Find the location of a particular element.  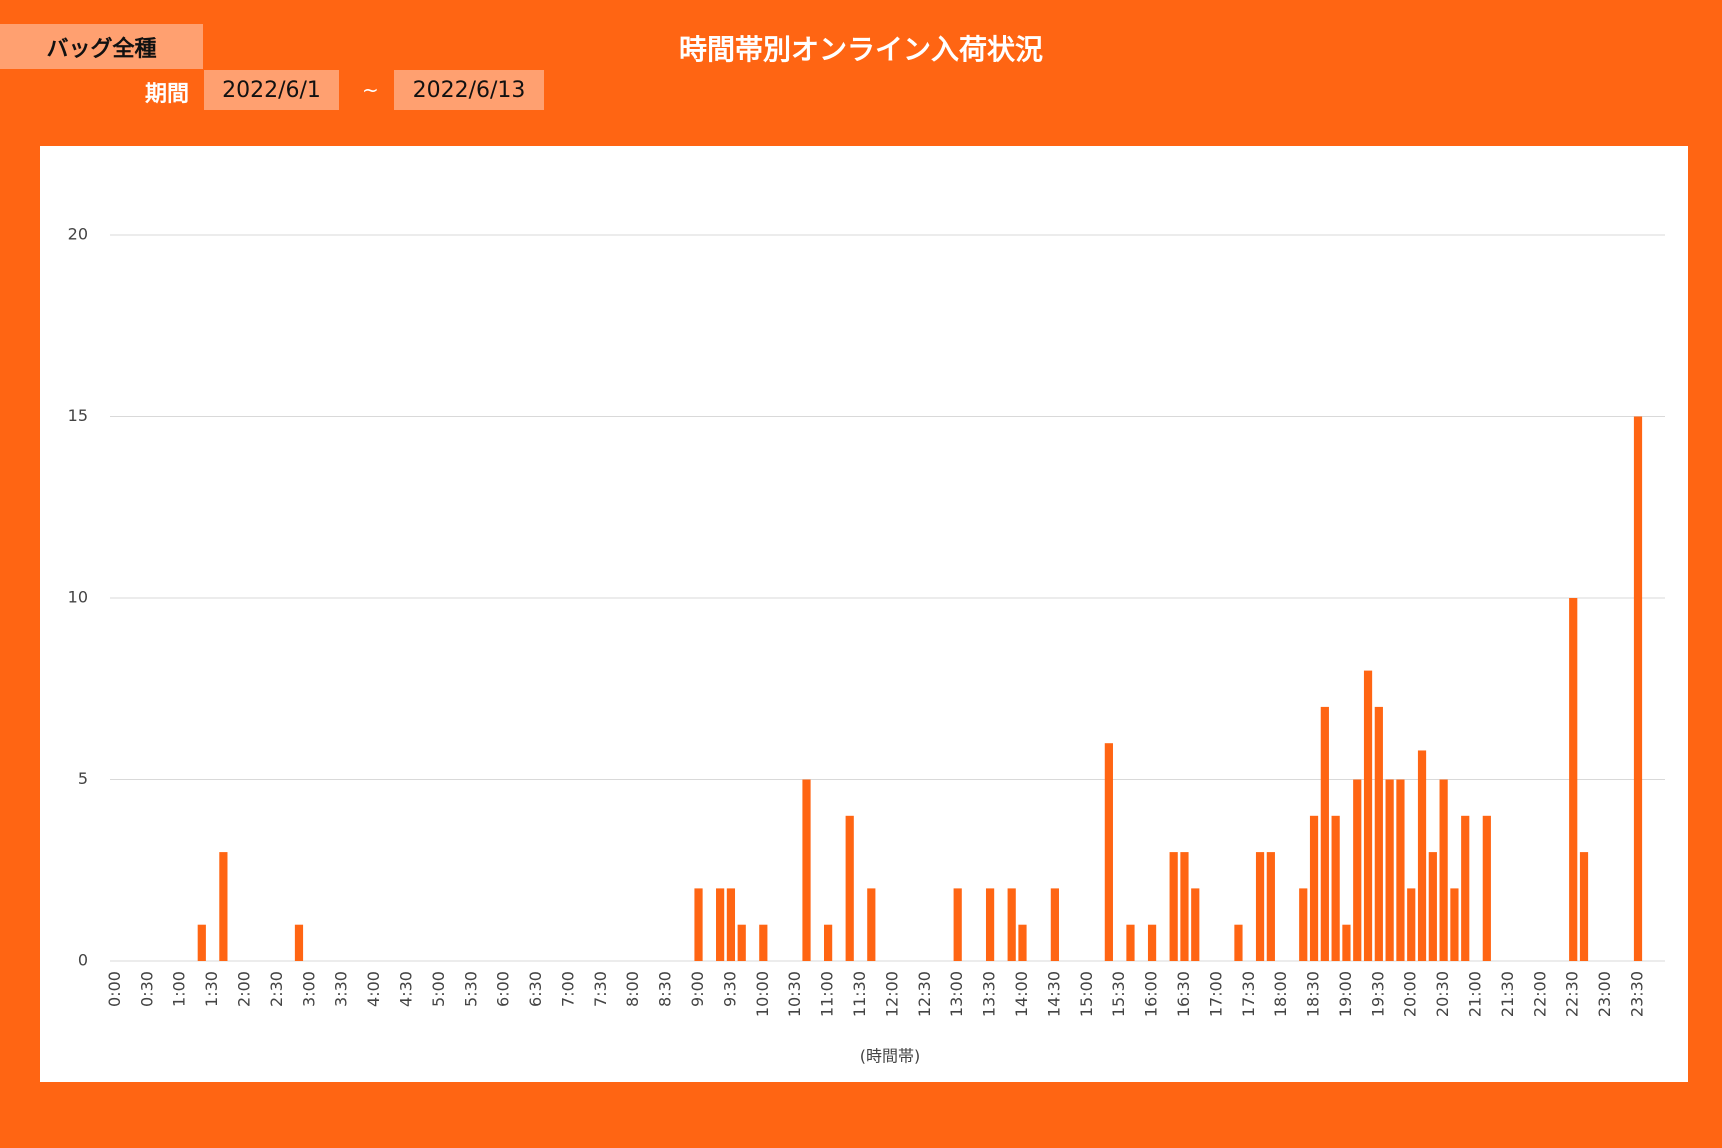

x-tick-label: 8:30 is located at coordinates (665, 989).